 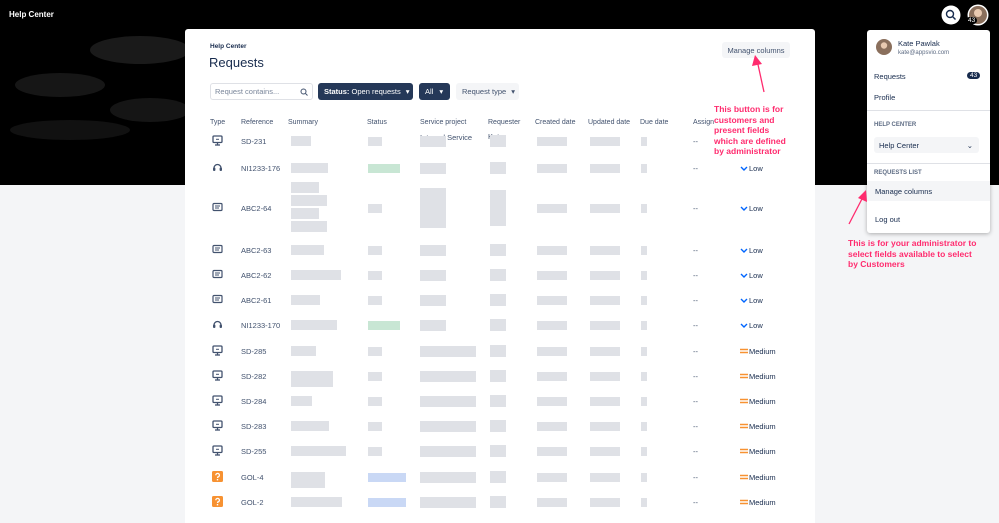 I want to click on status-filter: Status: Open requests ▾, so click(x=365, y=91).